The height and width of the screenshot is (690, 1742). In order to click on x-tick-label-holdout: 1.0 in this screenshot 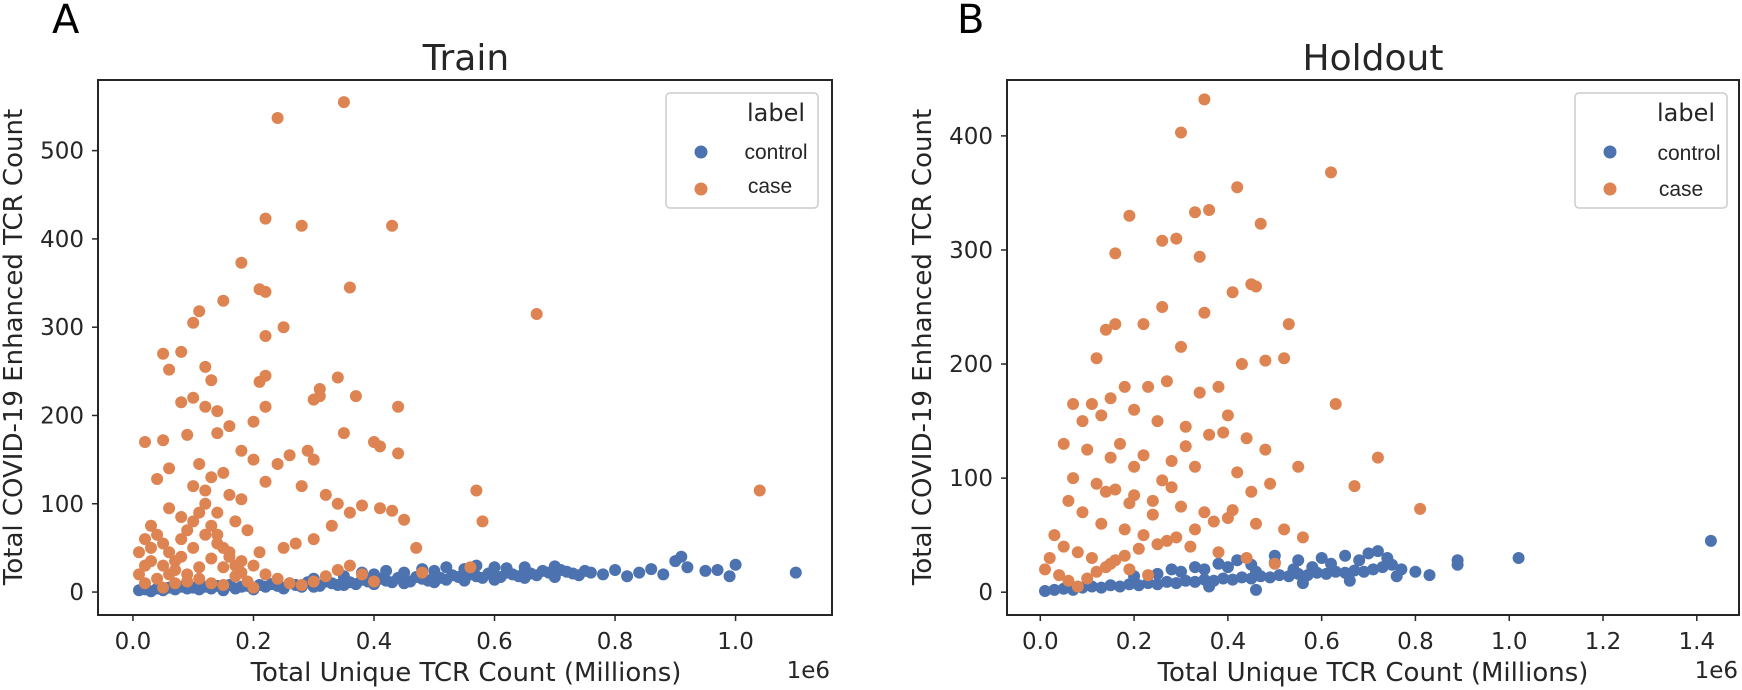, I will do `click(1509, 642)`.